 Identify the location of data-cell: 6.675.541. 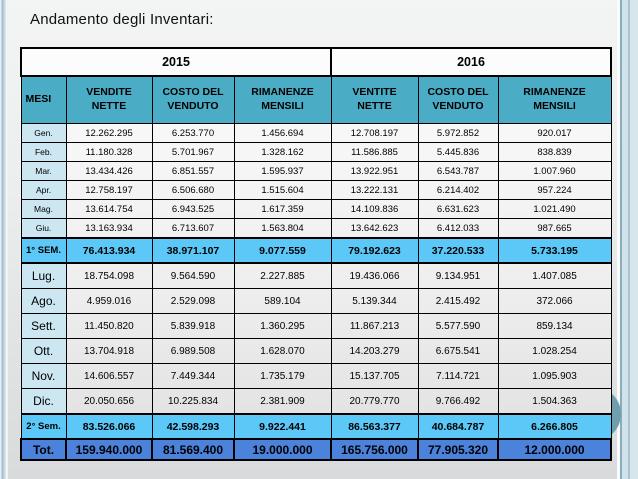
(458, 351).